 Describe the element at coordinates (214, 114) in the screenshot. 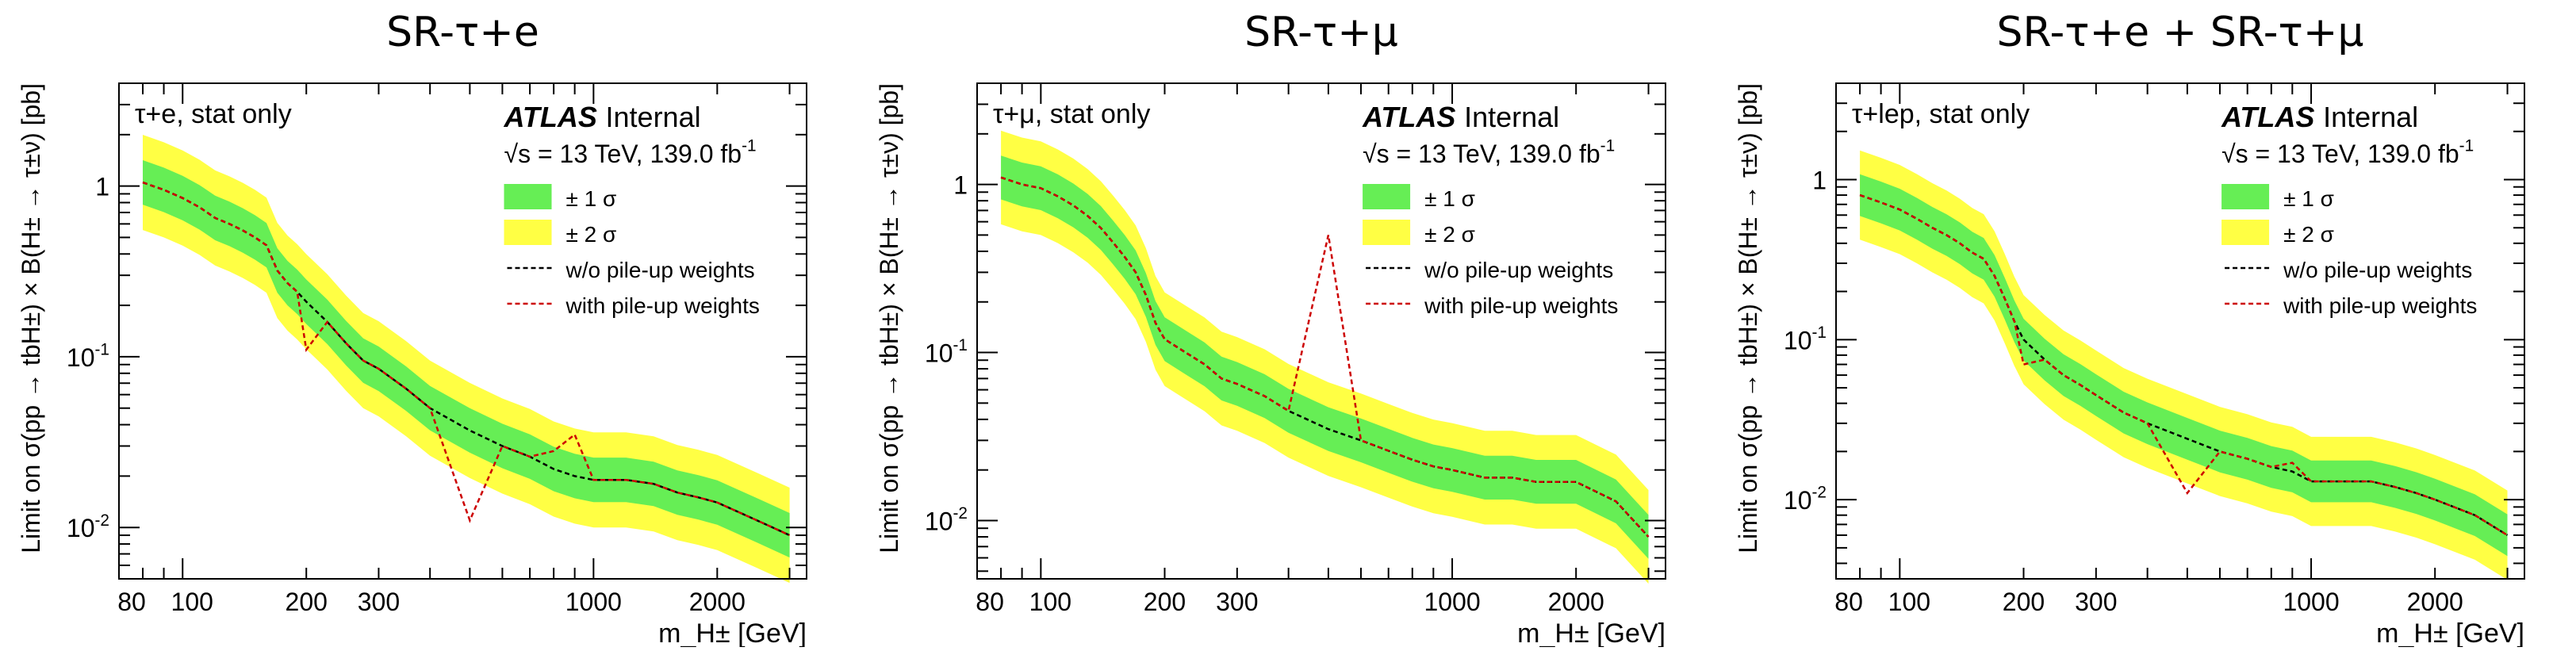

I see `region-label: τ+e, stat only` at that location.